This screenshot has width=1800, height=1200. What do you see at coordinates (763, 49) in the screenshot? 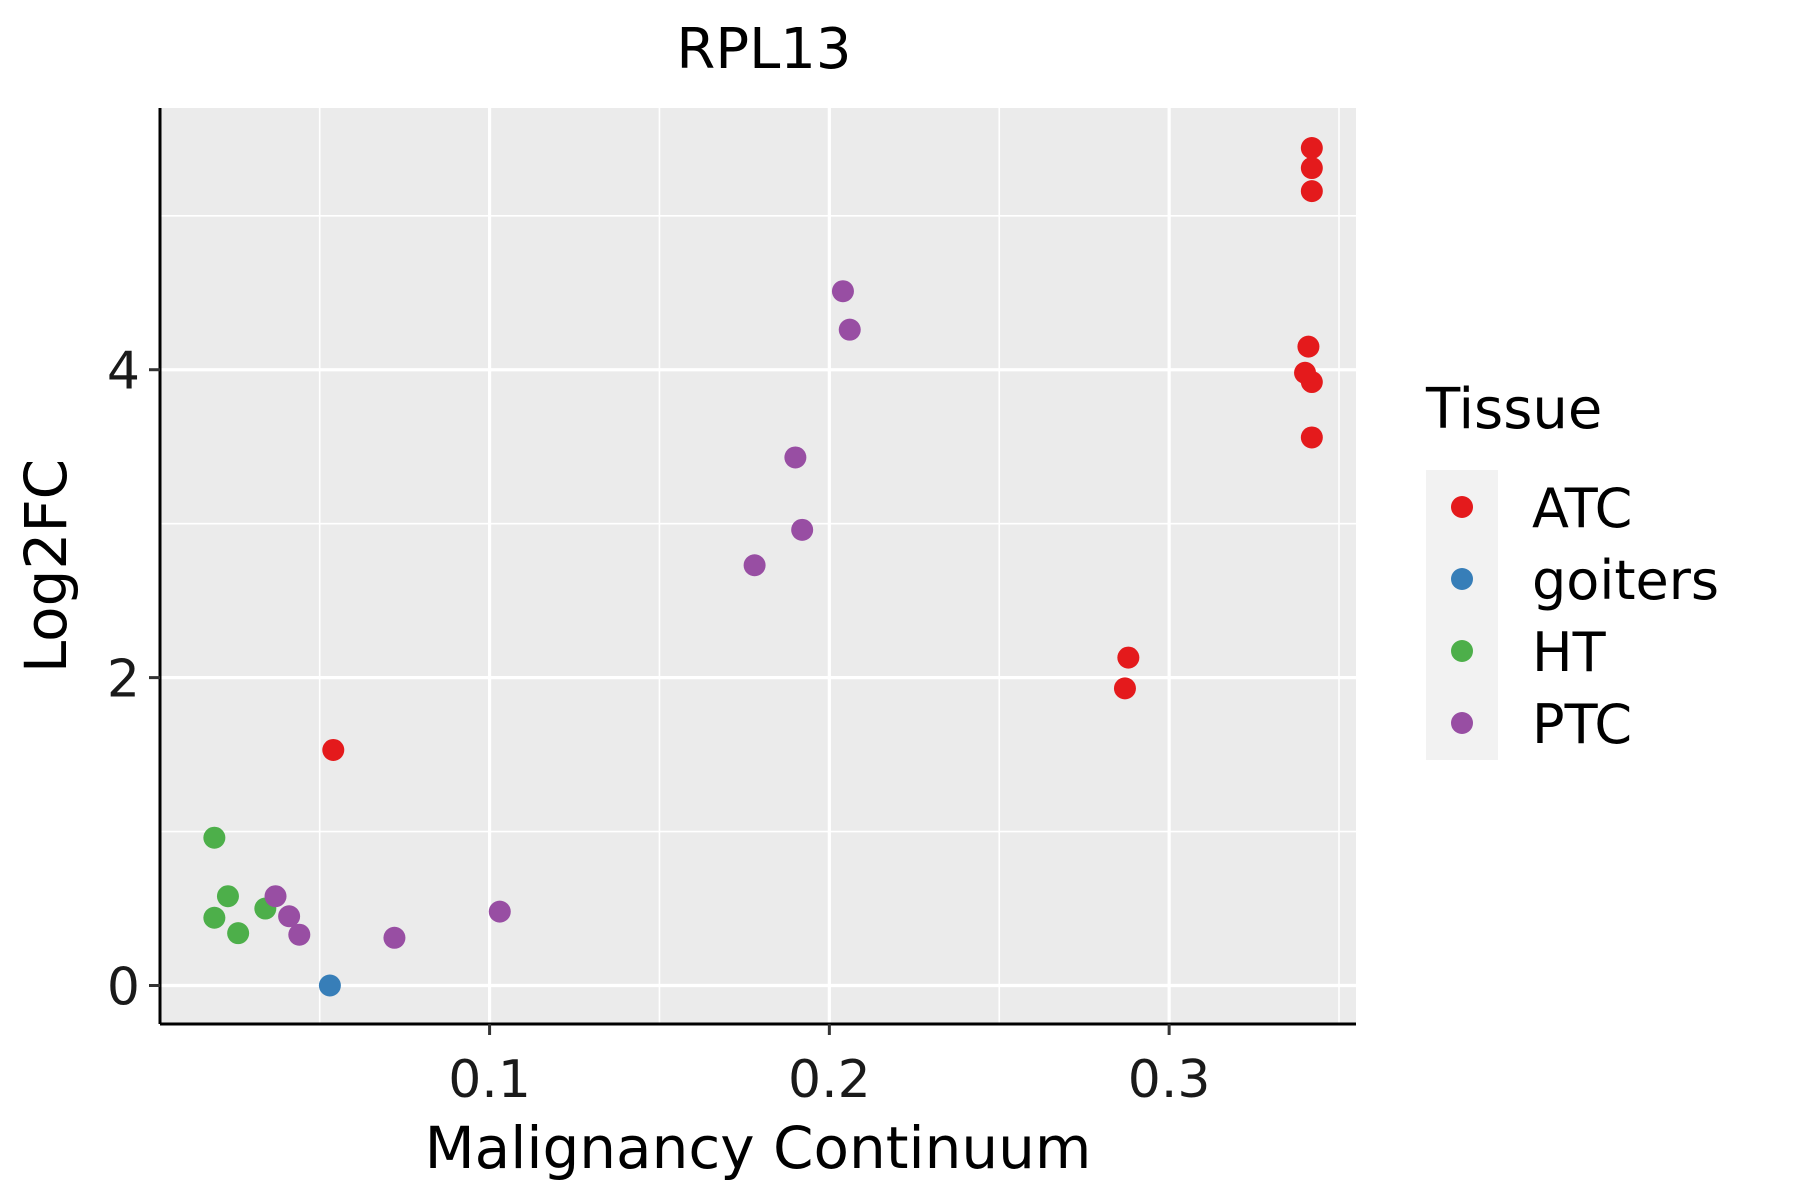
I see `chart-title: RPL13` at bounding box center [763, 49].